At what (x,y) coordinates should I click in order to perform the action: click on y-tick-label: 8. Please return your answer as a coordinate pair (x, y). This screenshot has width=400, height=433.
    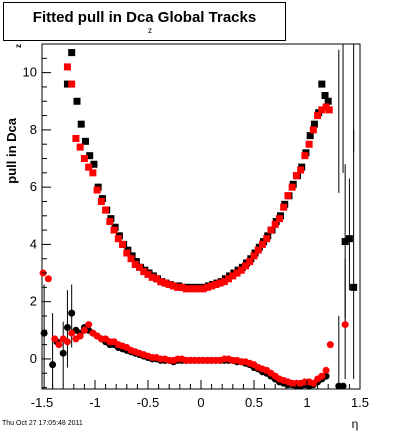
    Looking at the image, I should click on (33, 129).